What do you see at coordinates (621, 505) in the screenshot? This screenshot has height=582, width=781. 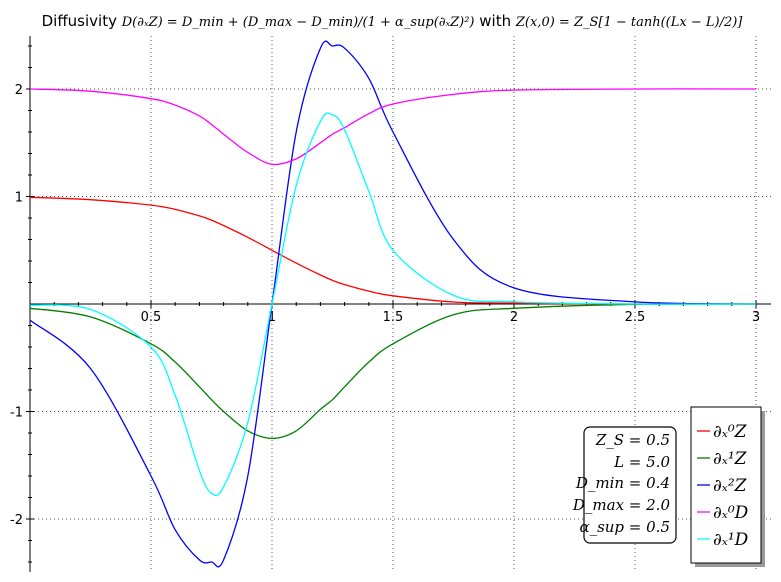 I see `param-dmax: D_max = 2.0` at bounding box center [621, 505].